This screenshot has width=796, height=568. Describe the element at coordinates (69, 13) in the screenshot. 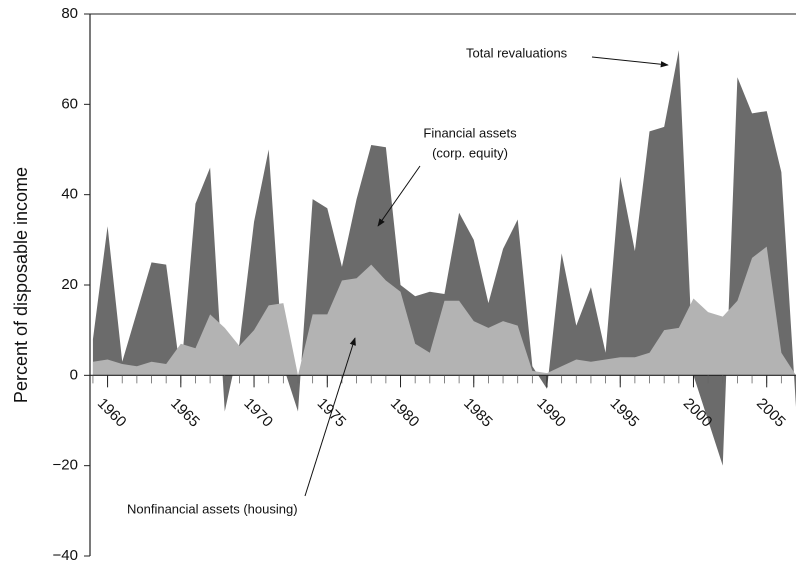

I see `y-tick-label: 80` at that location.